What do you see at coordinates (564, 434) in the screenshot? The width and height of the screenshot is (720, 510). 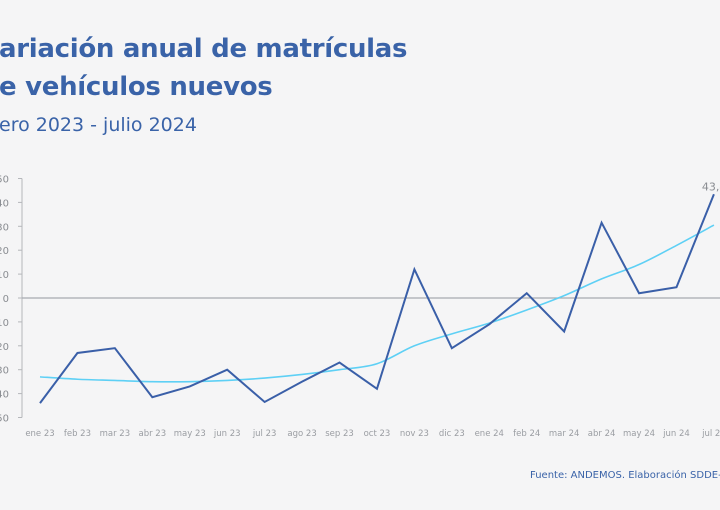 I see `x-tick-label: mar 24` at bounding box center [564, 434].